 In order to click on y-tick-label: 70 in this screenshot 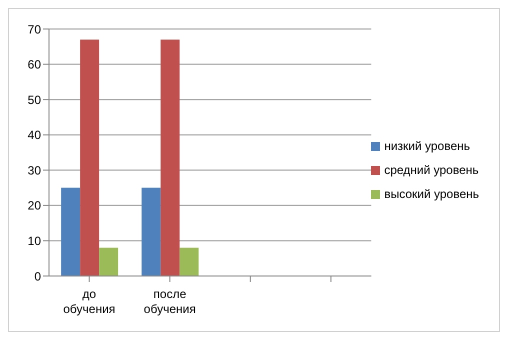, I will do `click(35, 29)`.